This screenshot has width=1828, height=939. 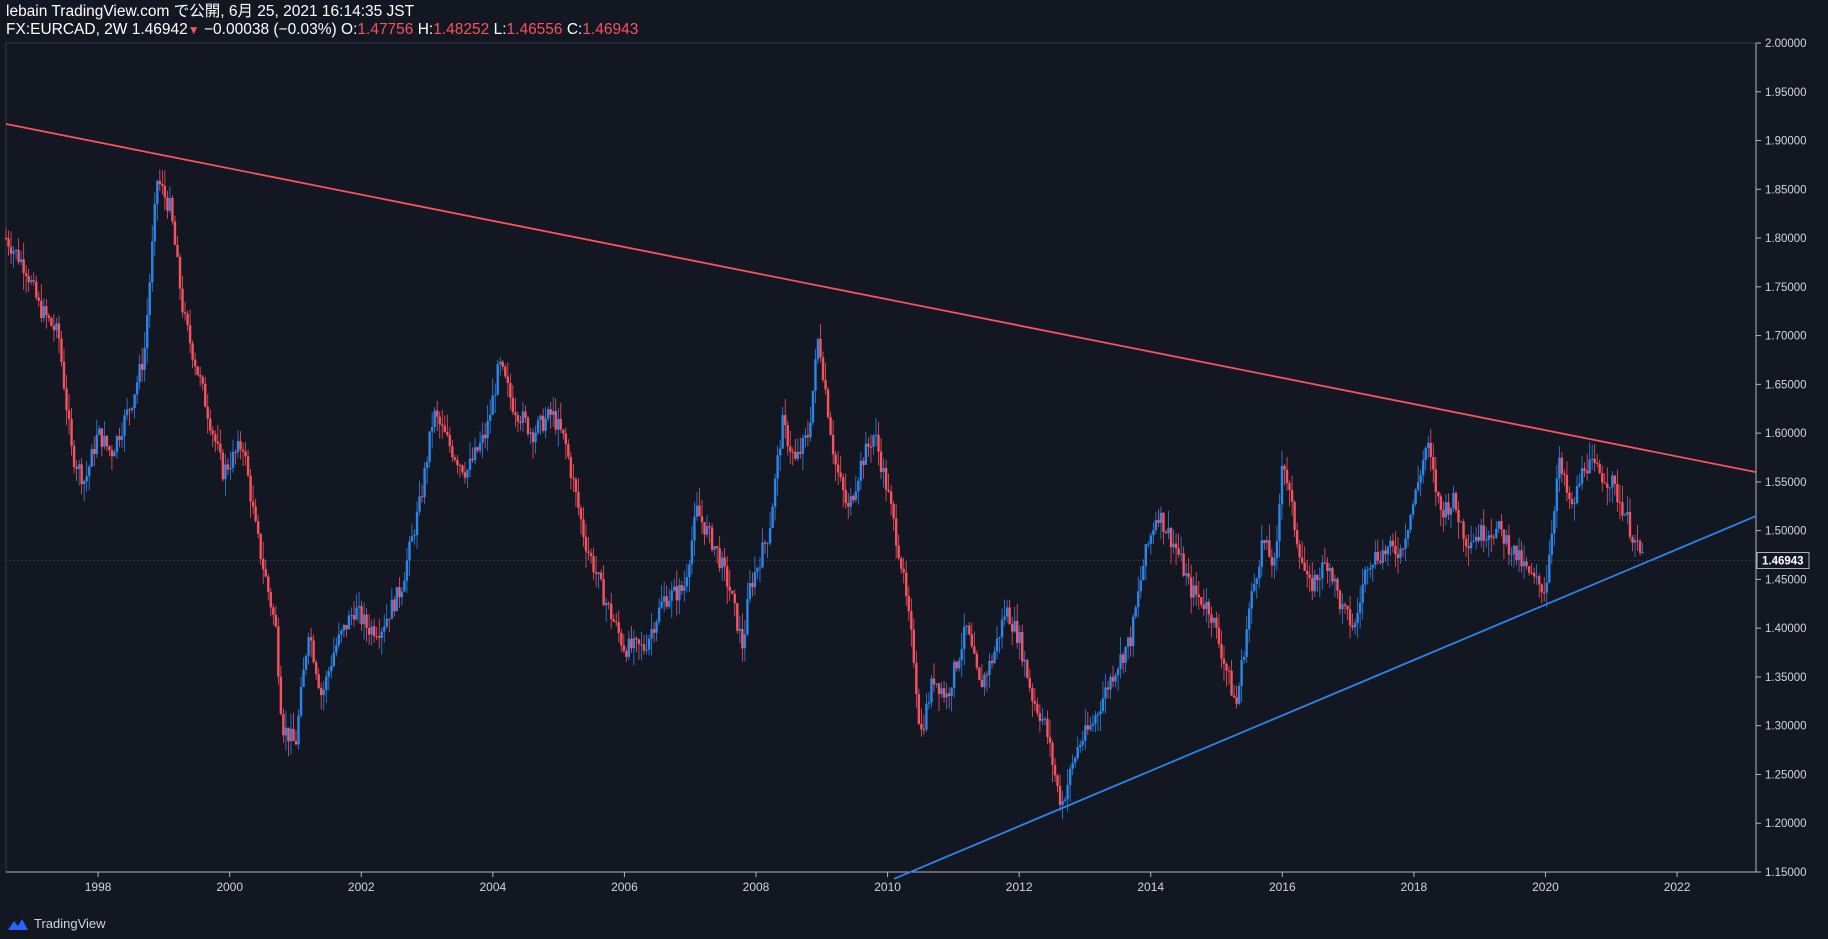 What do you see at coordinates (500, 29) in the screenshot?
I see `low-label: L:` at bounding box center [500, 29].